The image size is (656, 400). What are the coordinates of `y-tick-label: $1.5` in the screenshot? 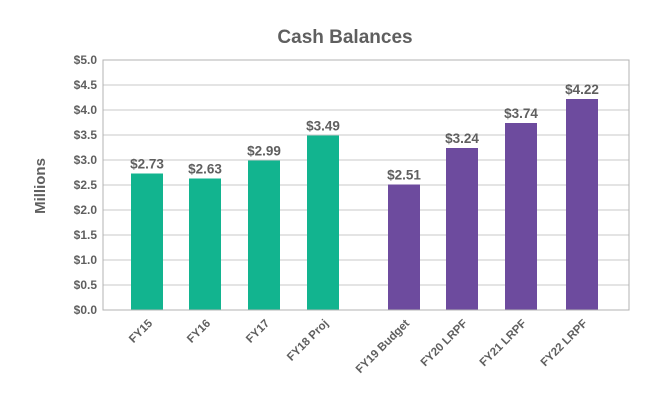 It's located at (86, 235).